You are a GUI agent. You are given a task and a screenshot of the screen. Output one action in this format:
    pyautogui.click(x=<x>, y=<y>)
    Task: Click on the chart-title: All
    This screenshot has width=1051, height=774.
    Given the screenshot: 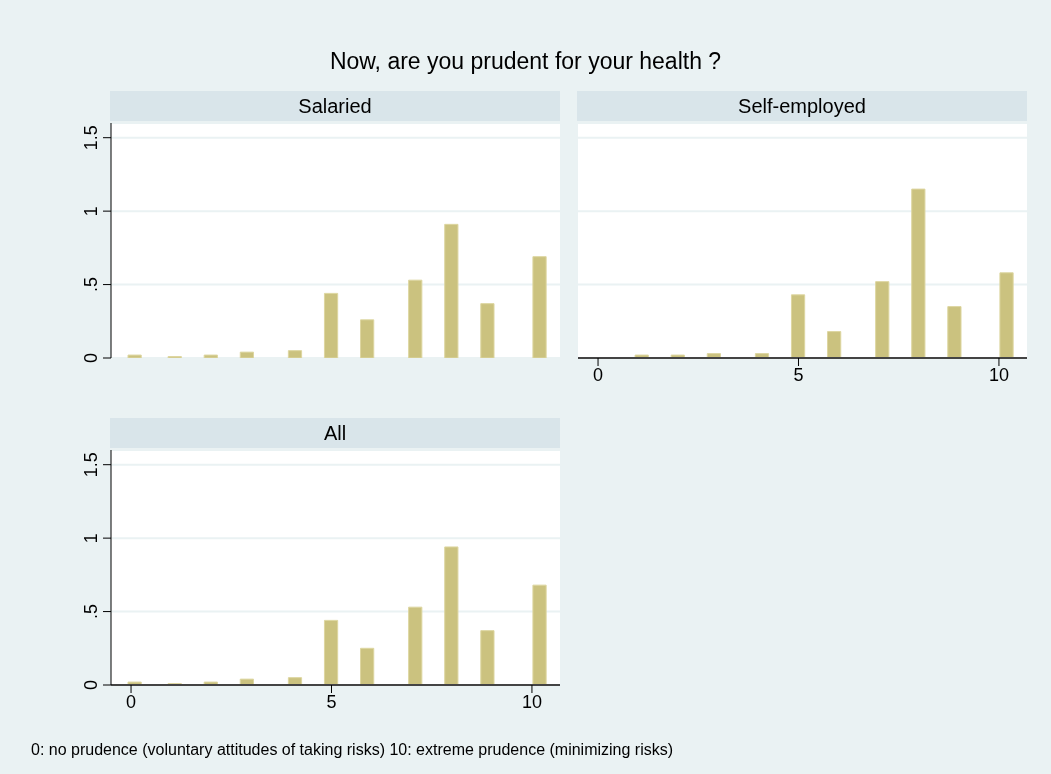 What is the action you would take?
    pyautogui.click(x=335, y=433)
    